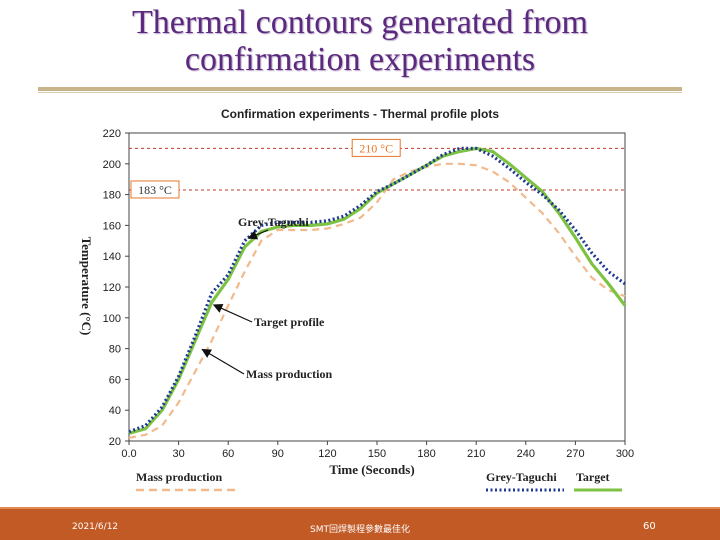  Describe the element at coordinates (112, 134) in the screenshot. I see `y-tick-label: 220` at that location.